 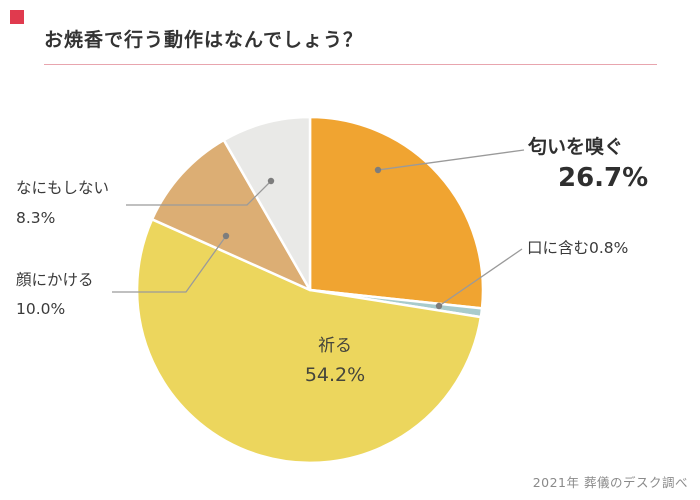 I want to click on callout-face-label: 顔にかける, so click(x=55, y=280).